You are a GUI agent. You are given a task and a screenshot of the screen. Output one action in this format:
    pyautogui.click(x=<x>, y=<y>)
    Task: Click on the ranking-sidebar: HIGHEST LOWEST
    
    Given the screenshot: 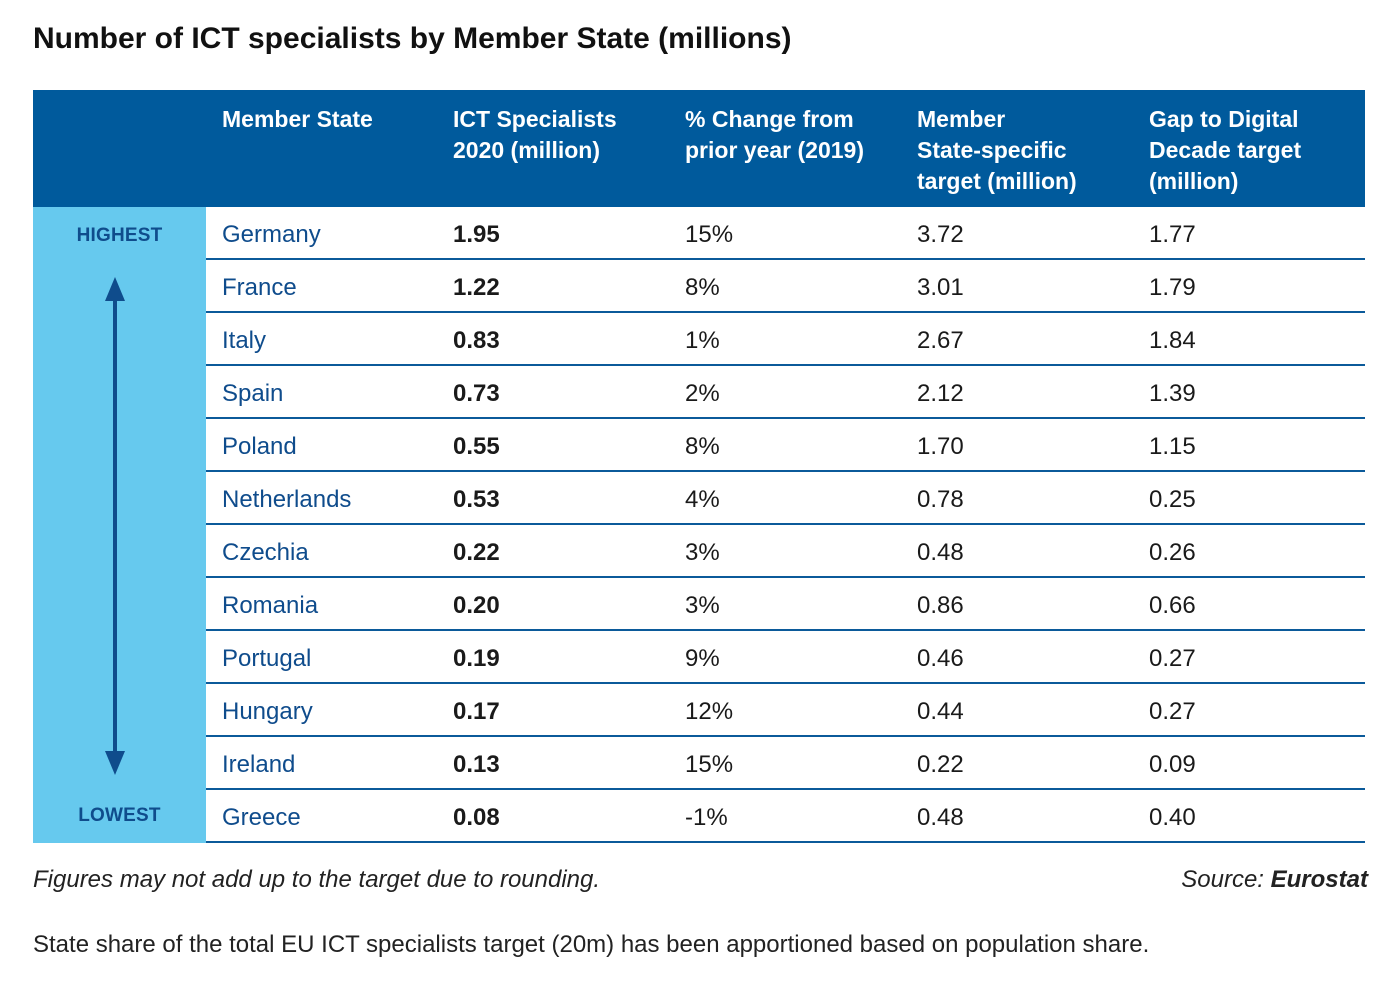 What is the action you would take?
    pyautogui.click(x=119, y=525)
    